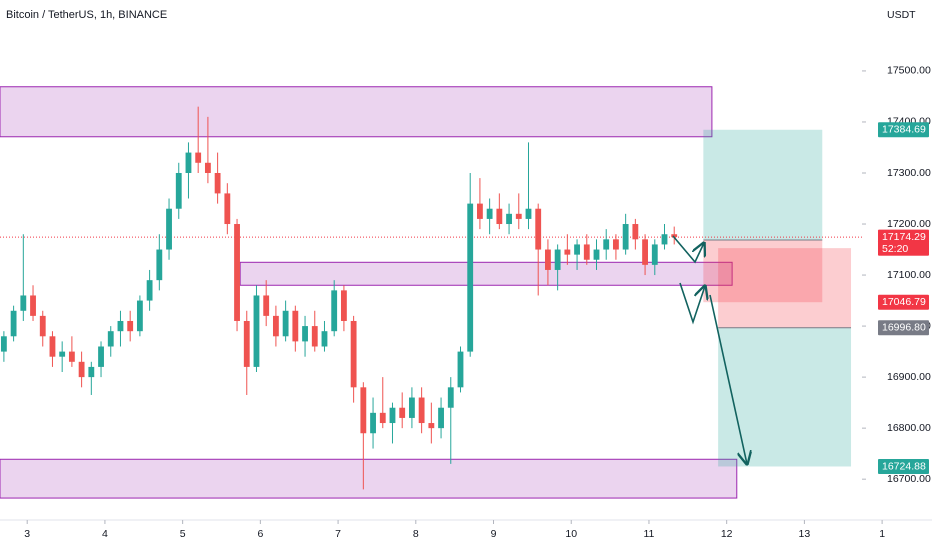  What do you see at coordinates (895, 249) in the screenshot?
I see `countdown: 52:20` at bounding box center [895, 249].